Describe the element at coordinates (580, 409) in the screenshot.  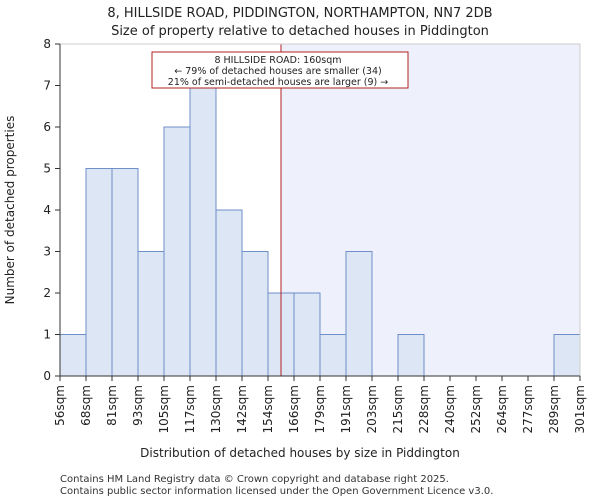
I see `x-tick-label: 301sqm` at that location.